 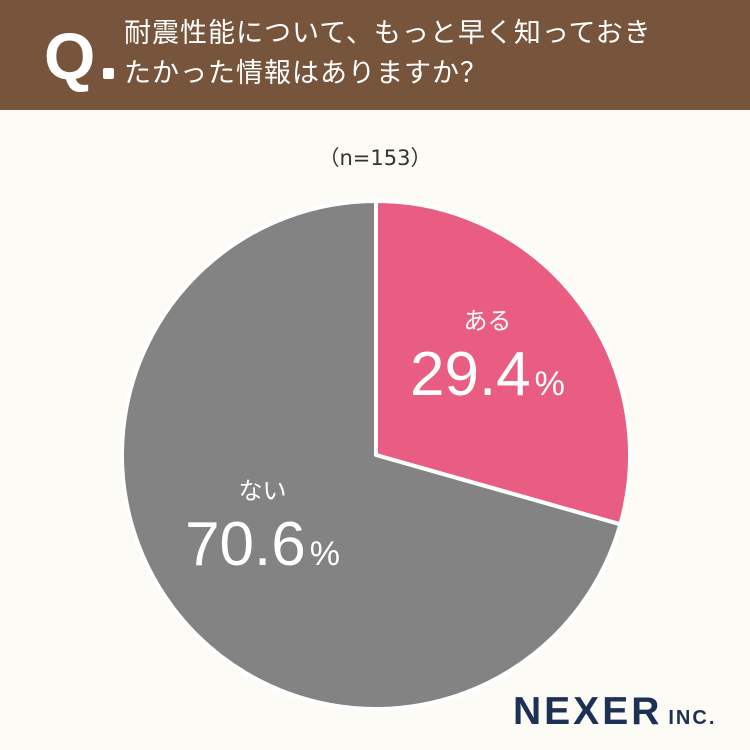 What do you see at coordinates (306, 73) in the screenshot?
I see `question-line-2: たかった情報はありますか？` at bounding box center [306, 73].